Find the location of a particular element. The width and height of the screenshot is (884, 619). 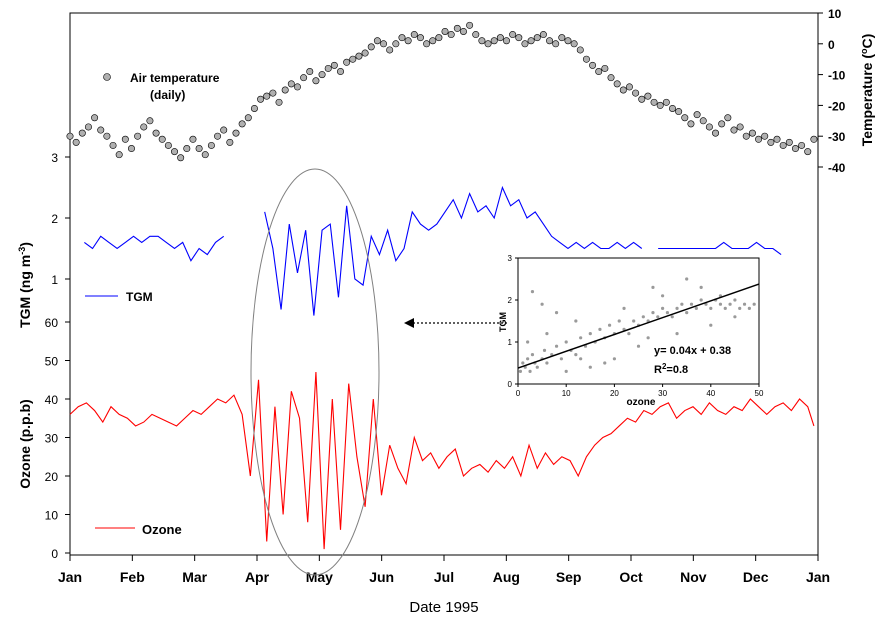

x-tick-label: Dec is located at coordinates (756, 577).